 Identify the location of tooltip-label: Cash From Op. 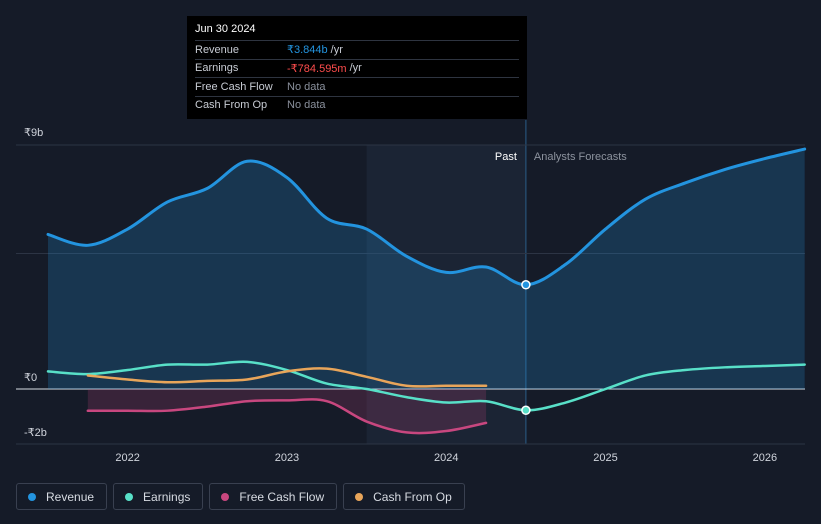
(231, 105).